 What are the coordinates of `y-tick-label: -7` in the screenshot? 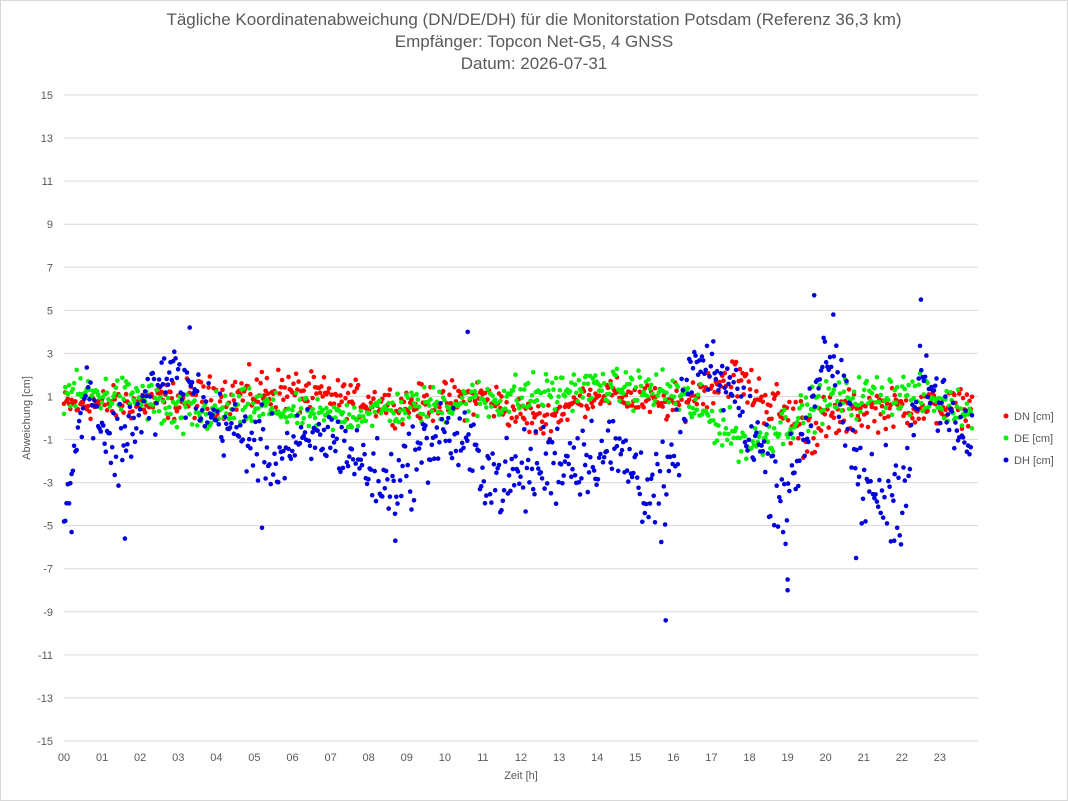 It's located at (48, 570).